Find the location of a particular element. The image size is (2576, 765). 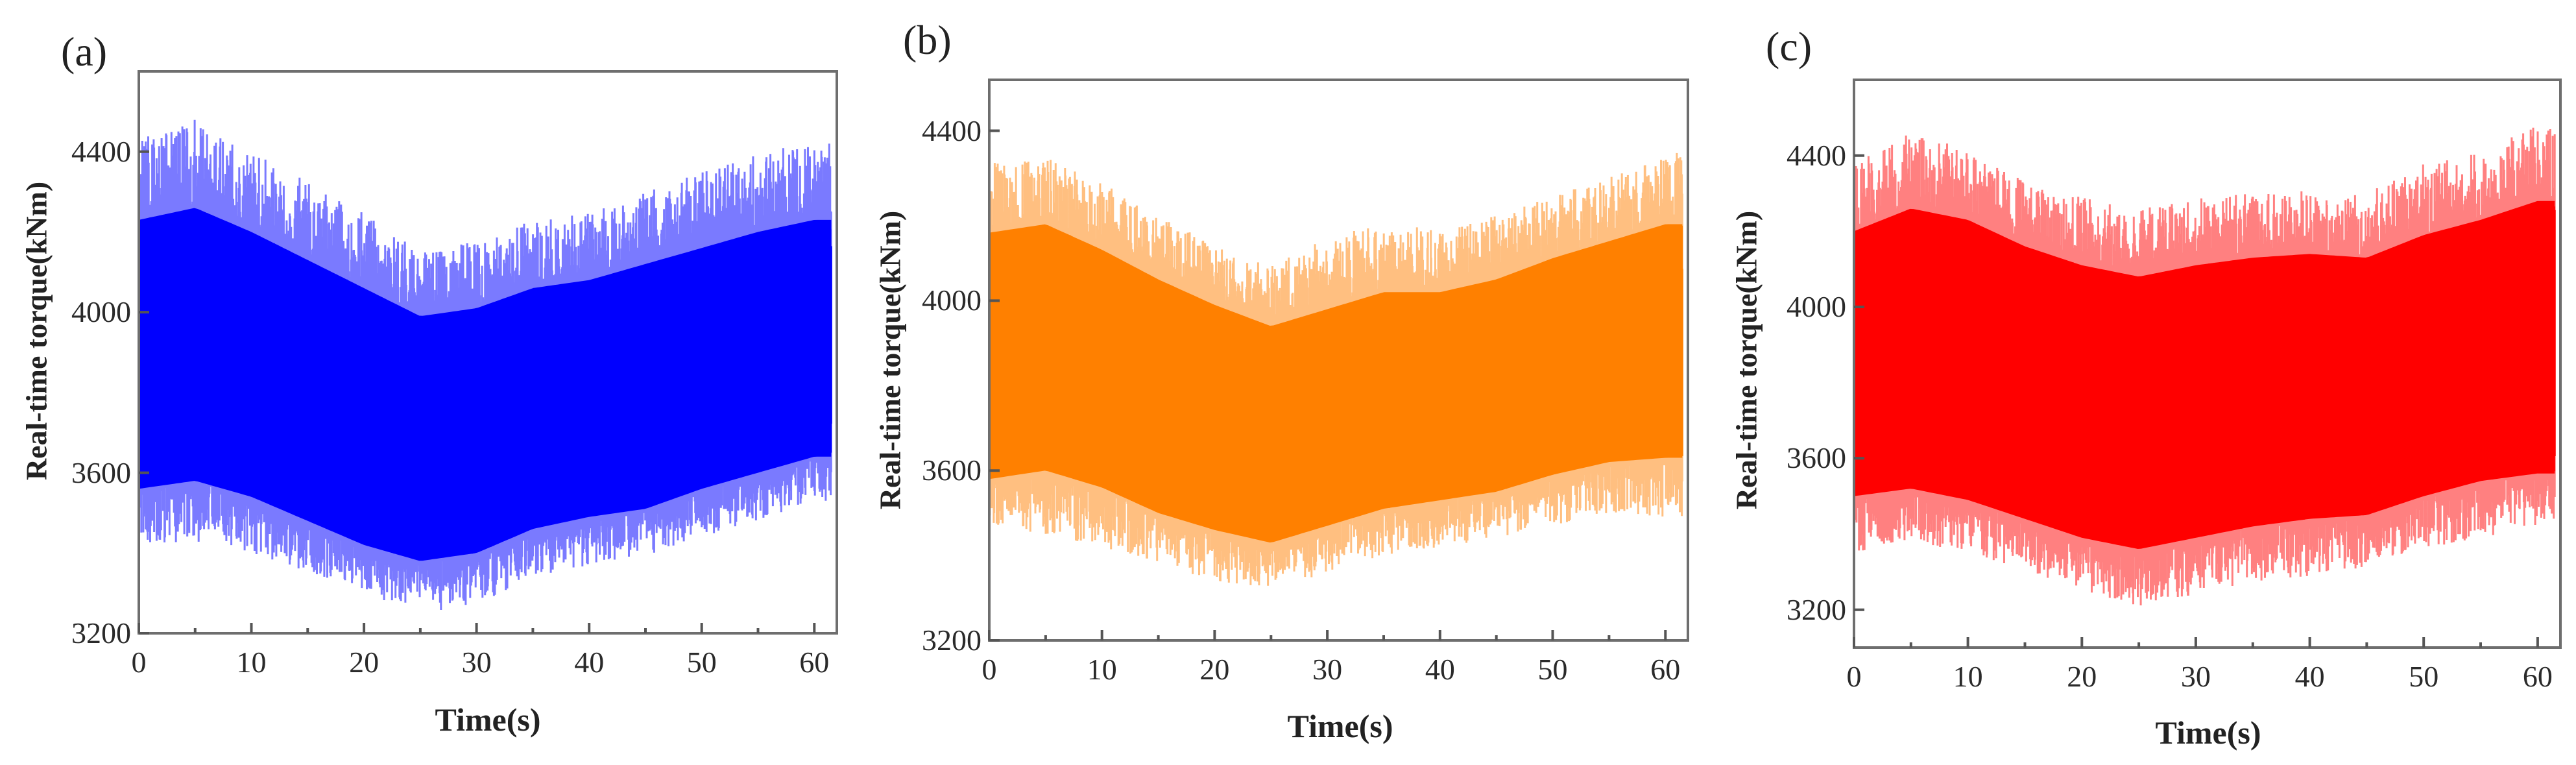

panel-label-a: (a) is located at coordinates (84, 52).